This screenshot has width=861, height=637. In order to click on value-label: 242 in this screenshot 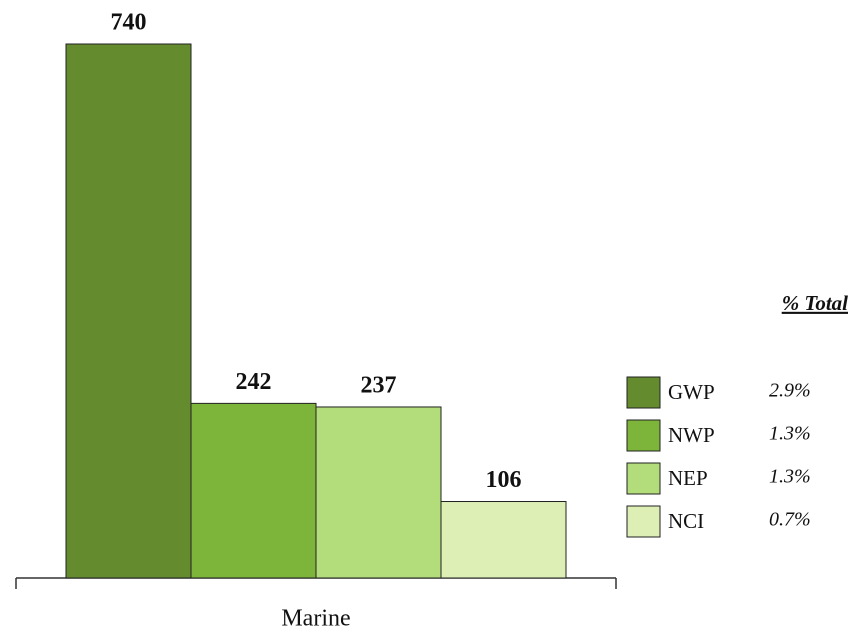, I will do `click(254, 382)`.